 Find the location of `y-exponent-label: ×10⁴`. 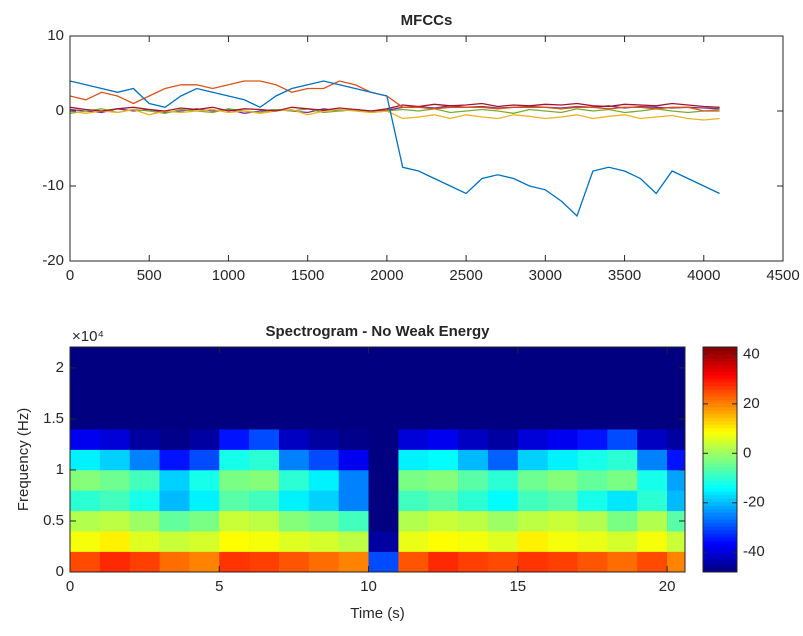

y-exponent-label: ×10⁴ is located at coordinates (88, 336).